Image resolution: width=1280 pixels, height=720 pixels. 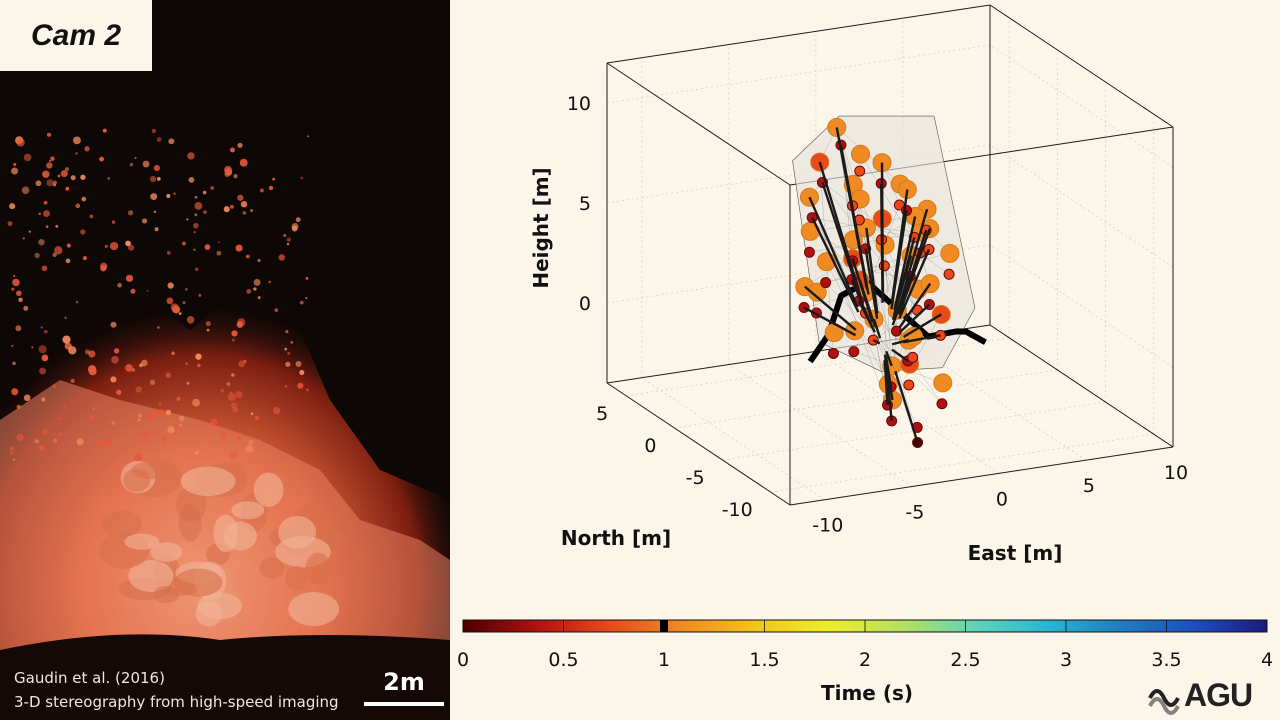 What do you see at coordinates (1218, 695) in the screenshot?
I see `agu-wordmark: AGU` at bounding box center [1218, 695].